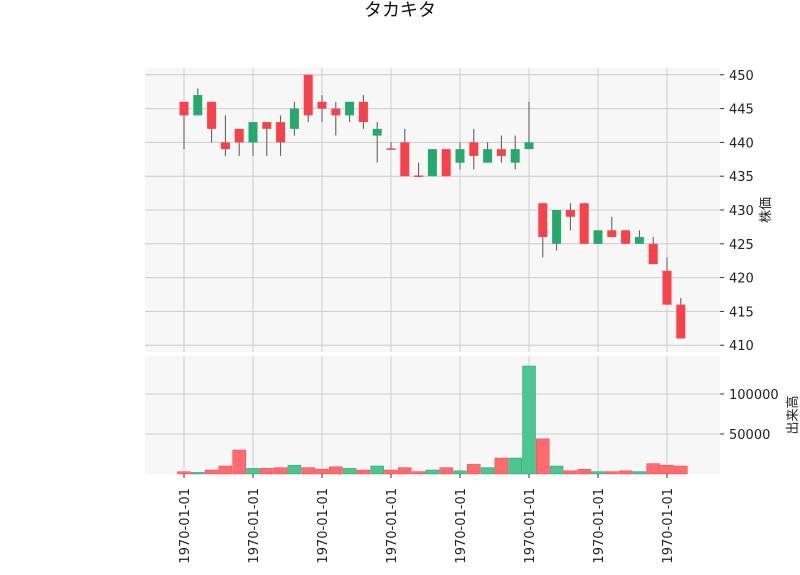 Image resolution: width=800 pixels, height=575 pixels. I want to click on price-tick-label: 410, so click(741, 346).